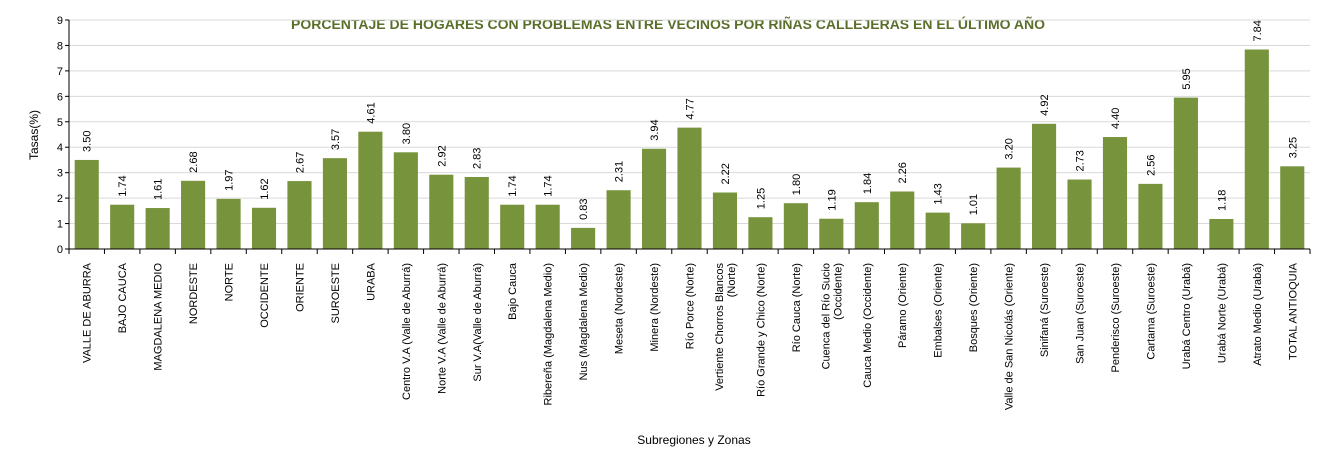  I want to click on x-tick-label: Río Cauca (Norte), so click(797, 307).